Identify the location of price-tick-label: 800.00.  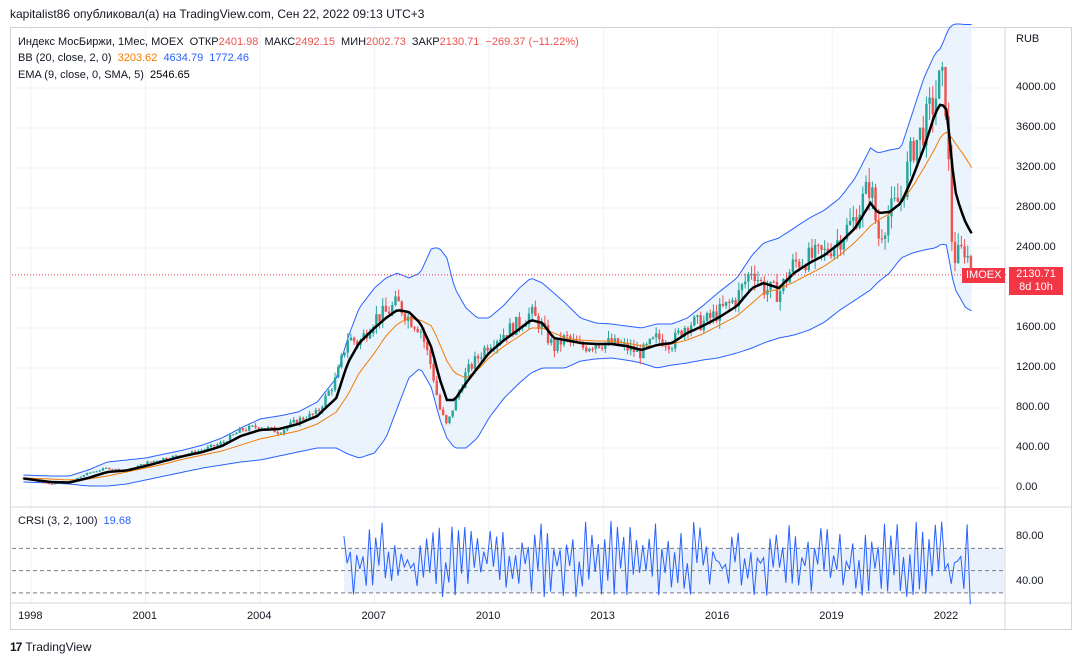
(1033, 407).